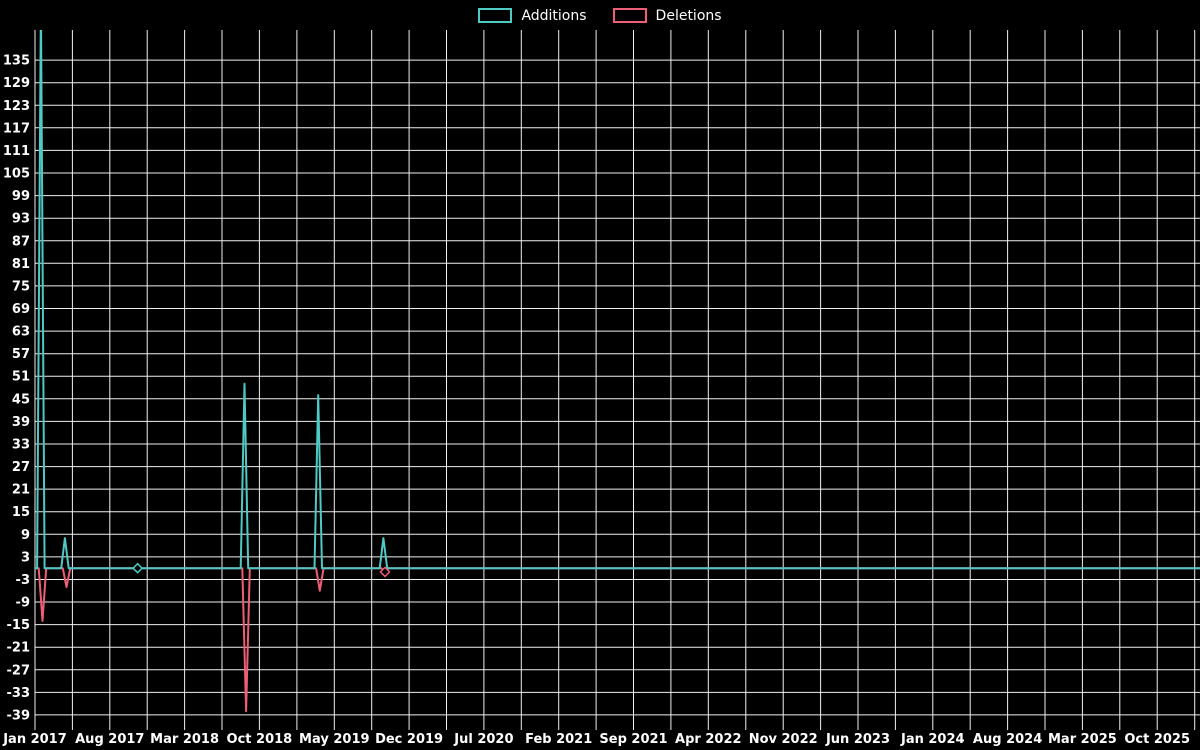  I want to click on x-tick-label: Oct 2018, so click(260, 739).